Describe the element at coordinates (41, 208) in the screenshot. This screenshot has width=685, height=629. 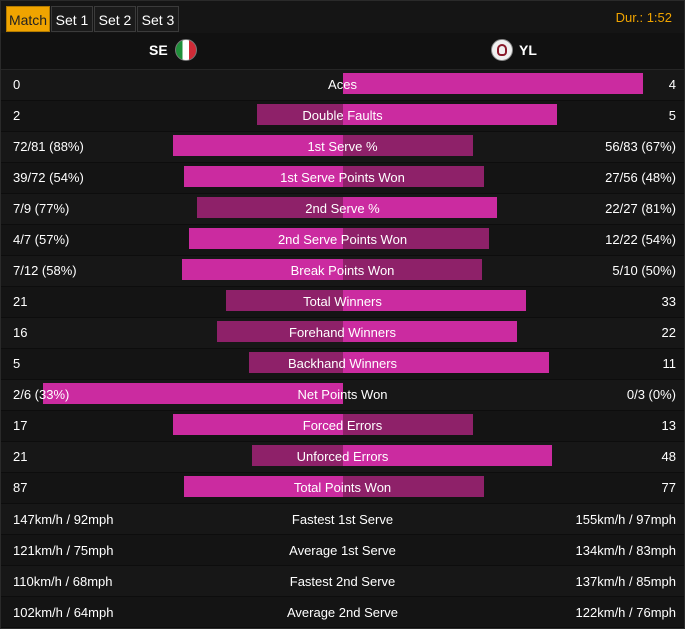
I see `left-stat-value: 7/9 (77%)` at that location.